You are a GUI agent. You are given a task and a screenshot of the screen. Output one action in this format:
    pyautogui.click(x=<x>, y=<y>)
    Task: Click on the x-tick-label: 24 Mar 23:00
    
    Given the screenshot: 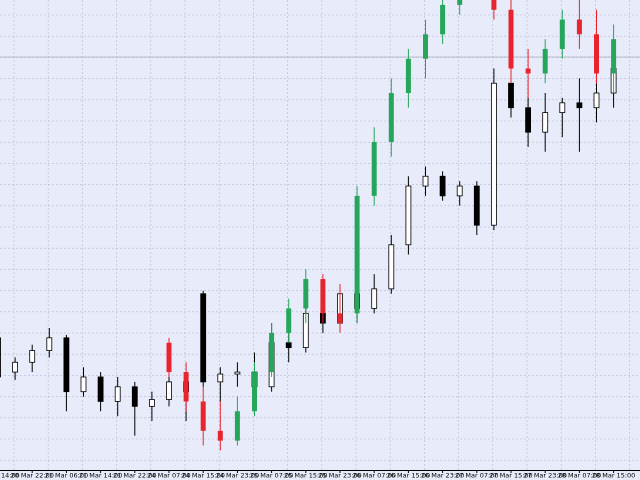 What is the action you would take?
    pyautogui.click(x=237, y=476)
    